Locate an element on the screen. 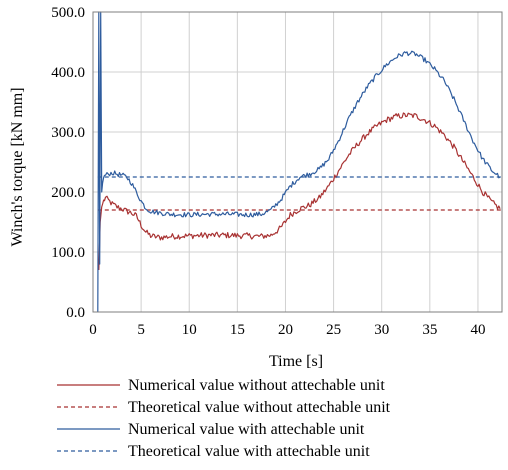 This screenshot has height=470, width=508. x-tick-label: 5 is located at coordinates (141, 330).